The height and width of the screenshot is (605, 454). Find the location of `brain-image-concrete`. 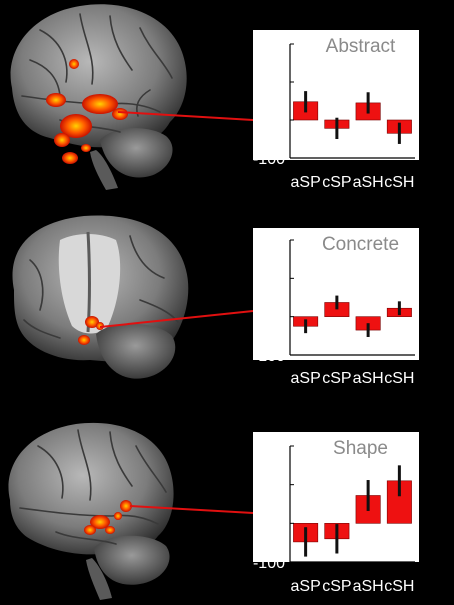

brain-image-concrete is located at coordinates (100, 297).